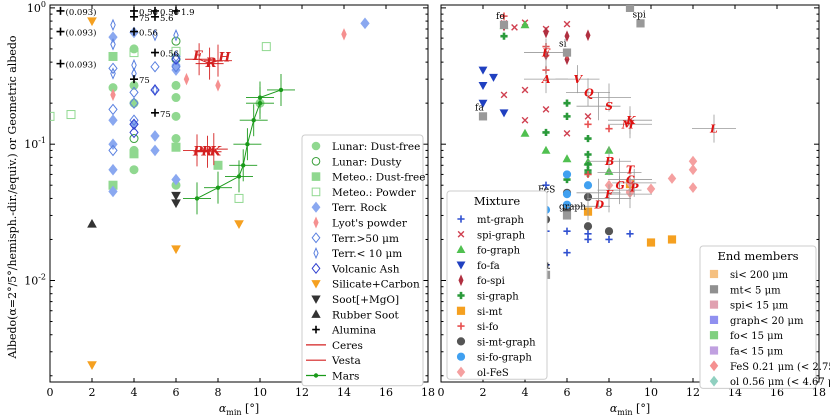 The image size is (830, 415). I want to click on series-si-graph, so click(546, 108).